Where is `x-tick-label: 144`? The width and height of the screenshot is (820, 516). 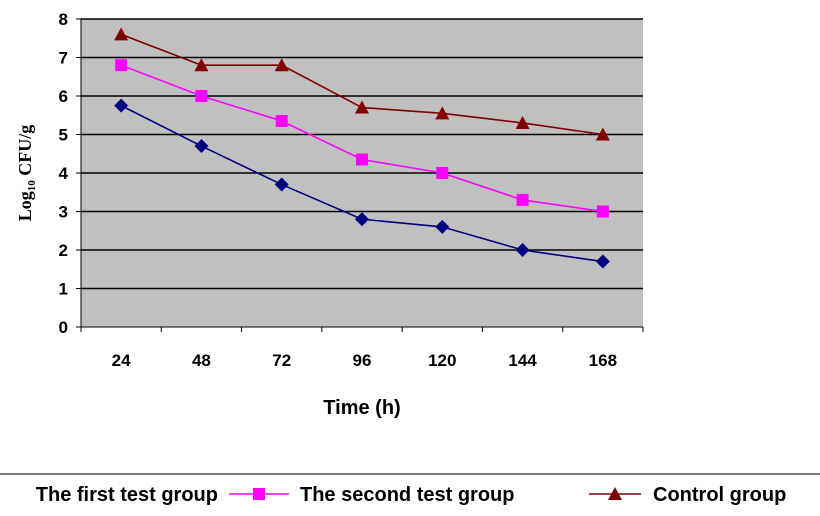 x-tick-label: 144 is located at coordinates (522, 360).